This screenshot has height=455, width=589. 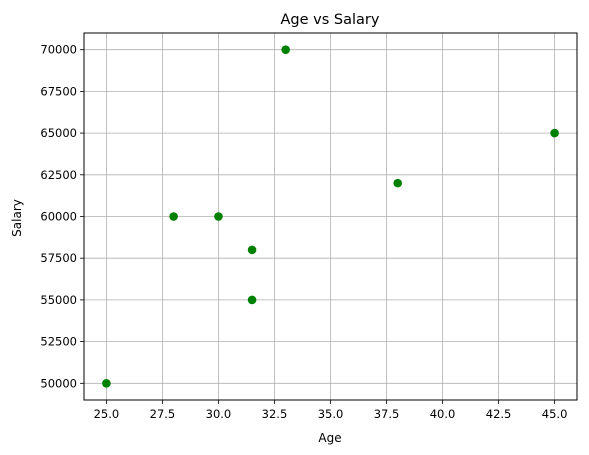 What do you see at coordinates (499, 414) in the screenshot?
I see `x-tick-label: 42.5` at bounding box center [499, 414].